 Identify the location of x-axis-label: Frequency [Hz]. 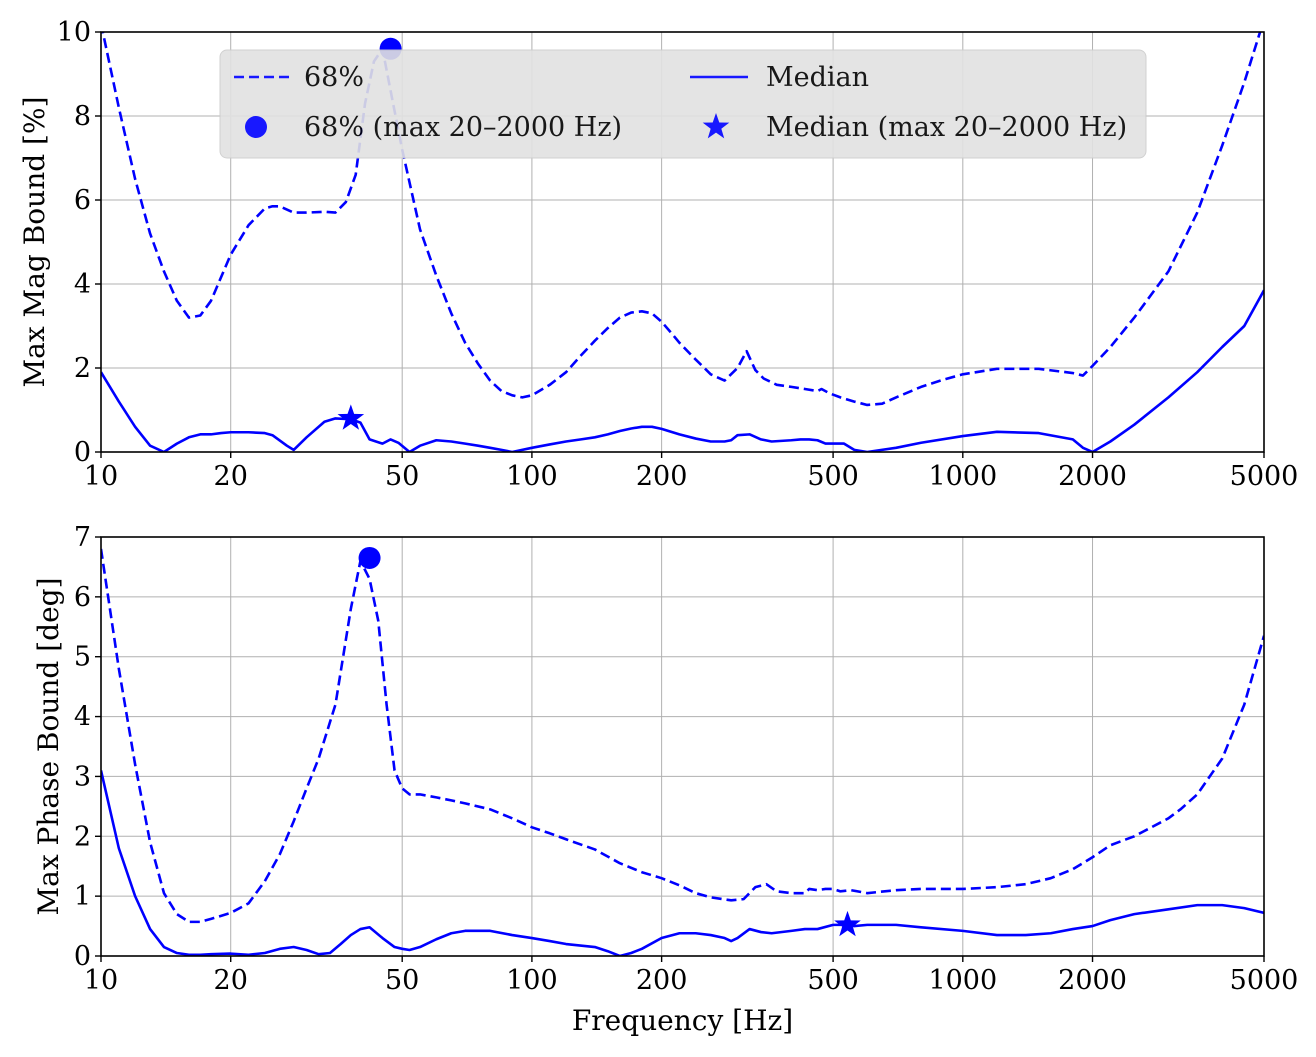
(682, 1020).